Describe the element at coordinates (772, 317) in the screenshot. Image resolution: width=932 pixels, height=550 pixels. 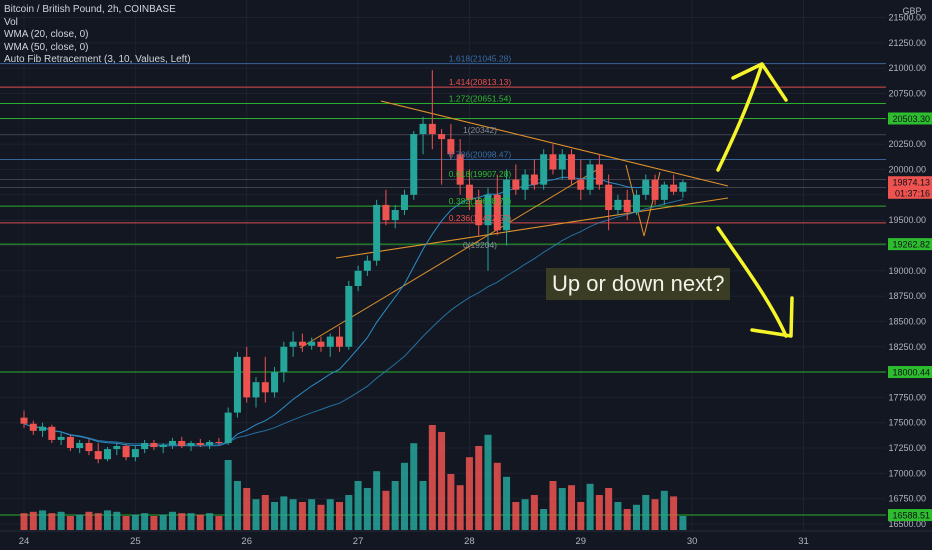
I see `down-arrow-head` at that location.